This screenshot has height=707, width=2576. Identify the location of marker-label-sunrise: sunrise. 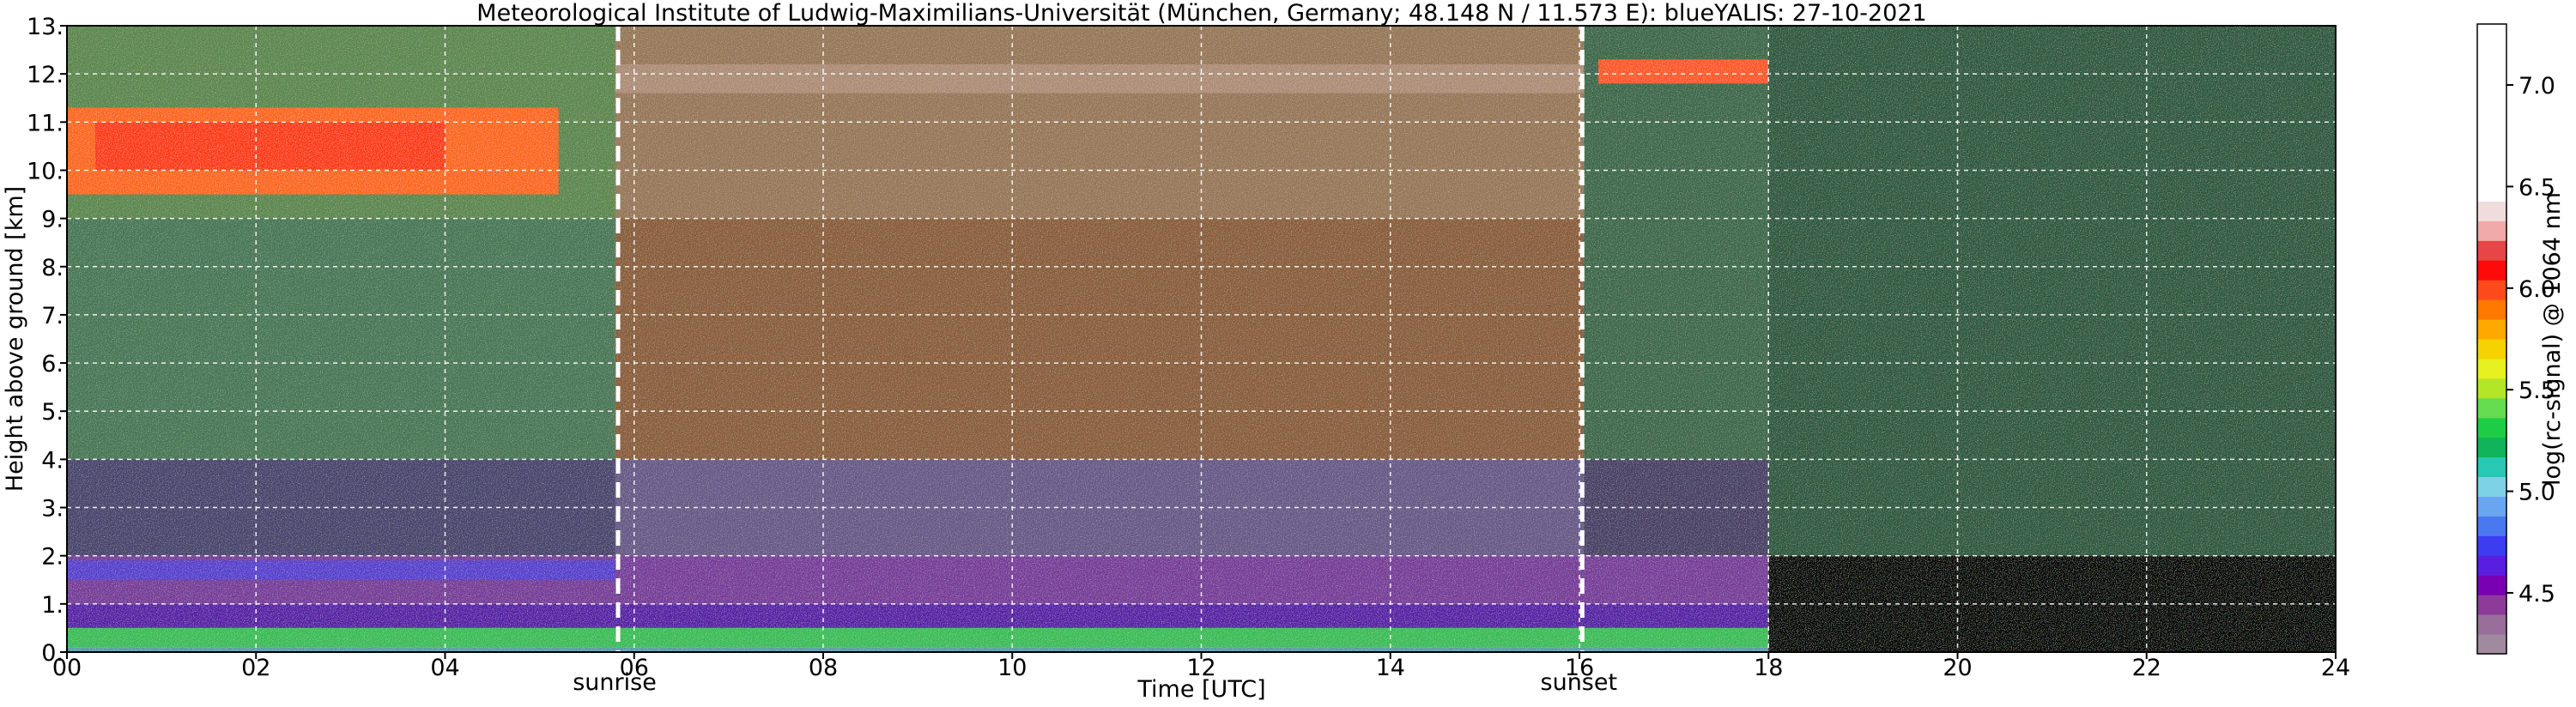
(615, 683).